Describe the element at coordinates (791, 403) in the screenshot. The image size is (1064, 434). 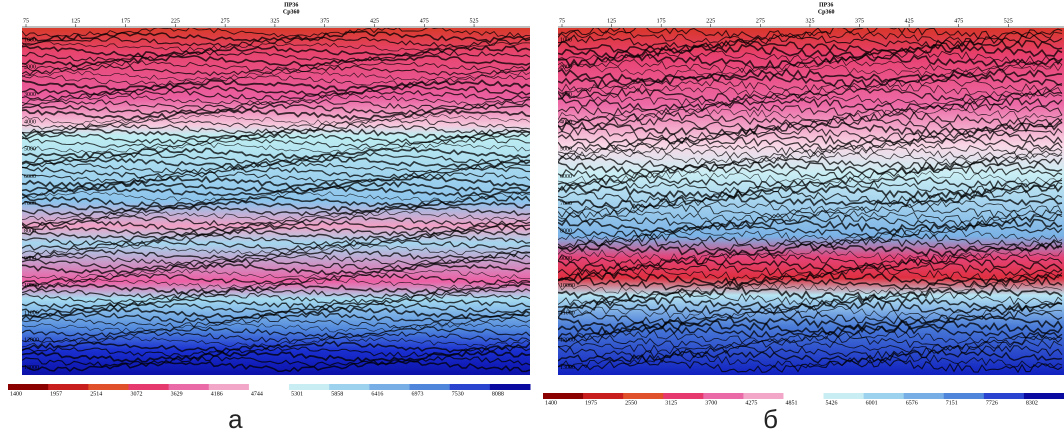
I see `colorbar-label: 4851` at that location.